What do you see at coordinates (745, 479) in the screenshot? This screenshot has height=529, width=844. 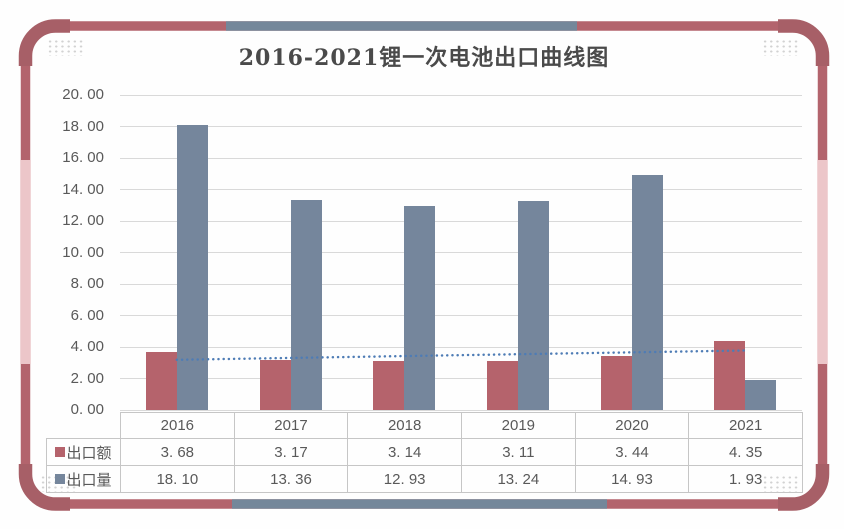 I see `table-value-cell: 1. 93` at bounding box center [745, 479].